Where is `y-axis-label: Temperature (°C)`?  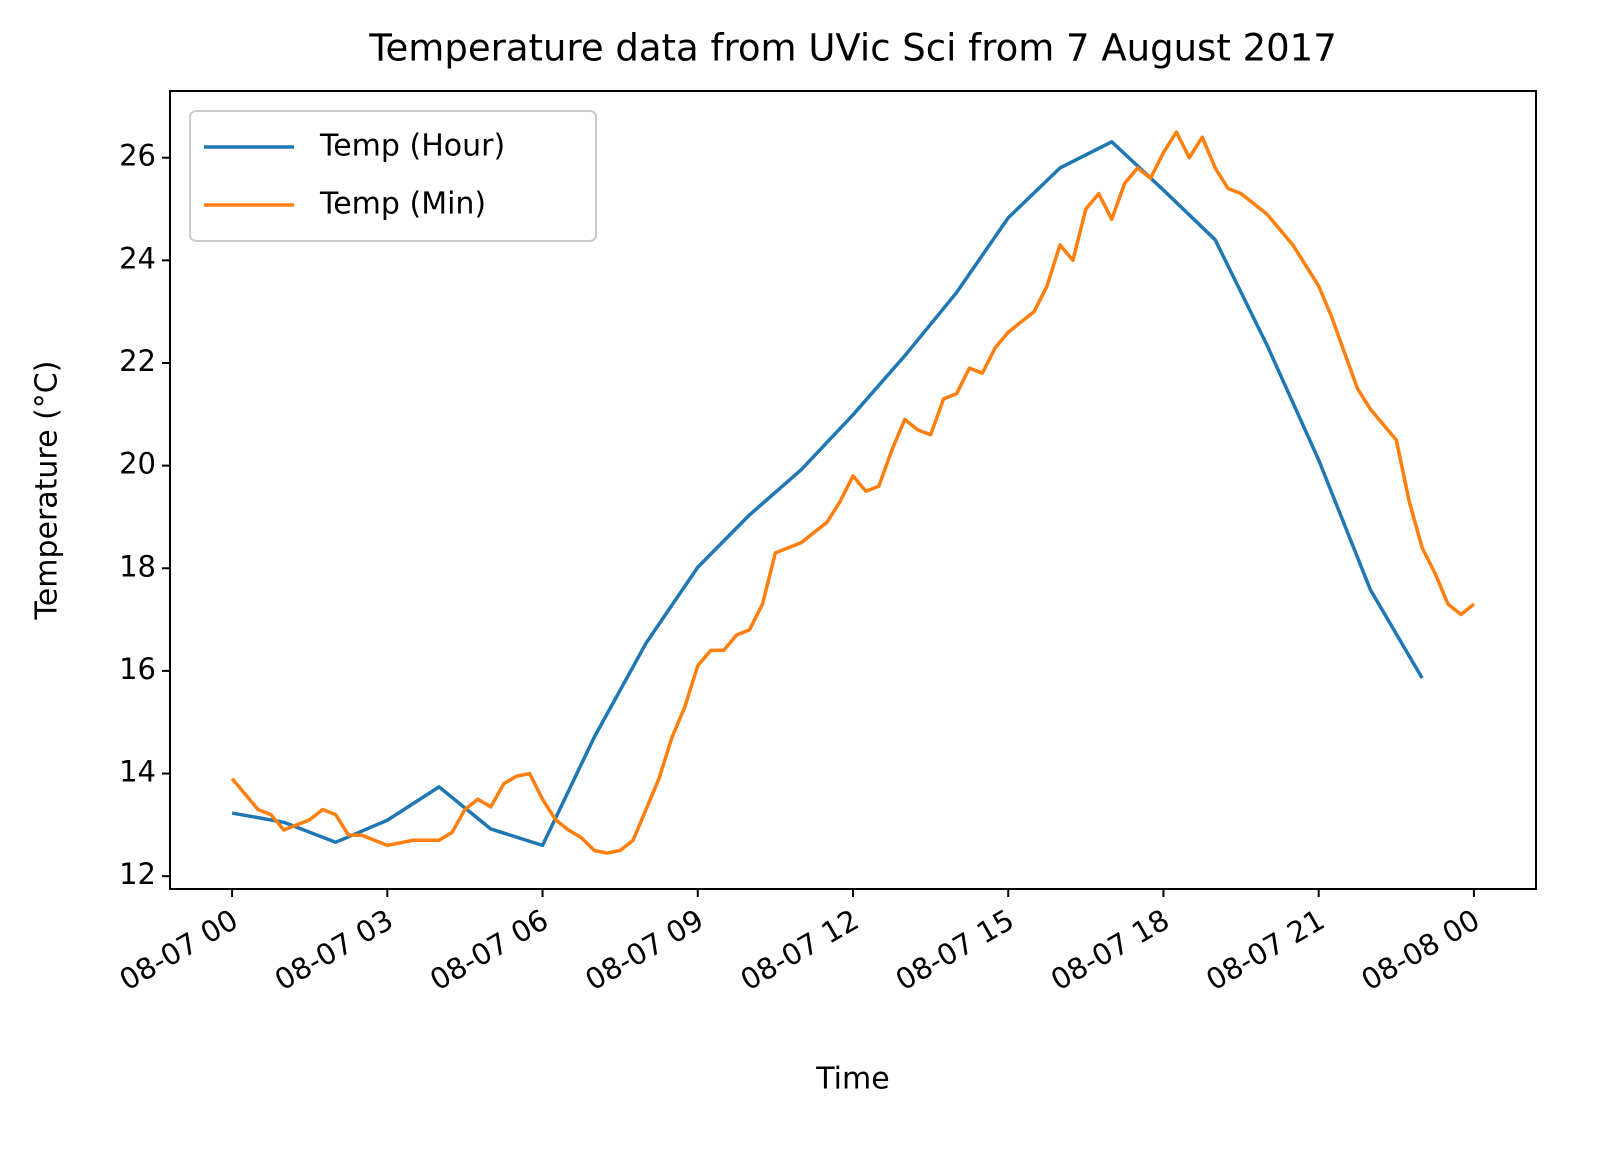
y-axis-label: Temperature (°C) is located at coordinates (47, 491).